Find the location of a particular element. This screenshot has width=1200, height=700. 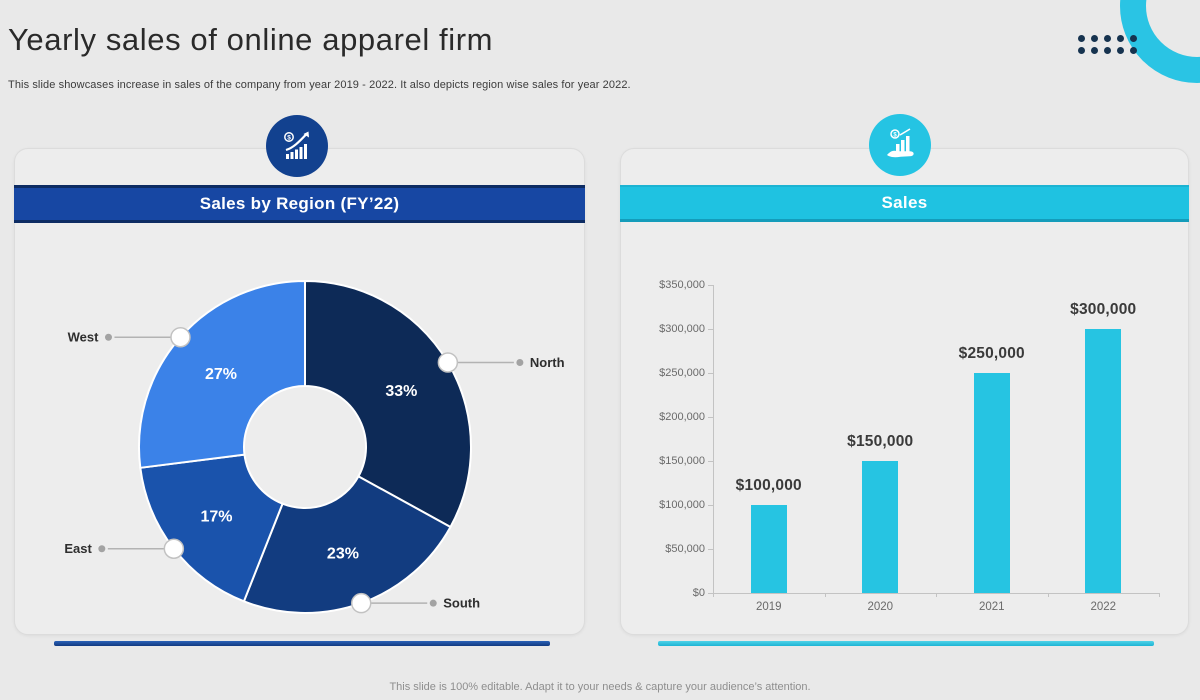

sales-header-label: Sales is located at coordinates (904, 202).